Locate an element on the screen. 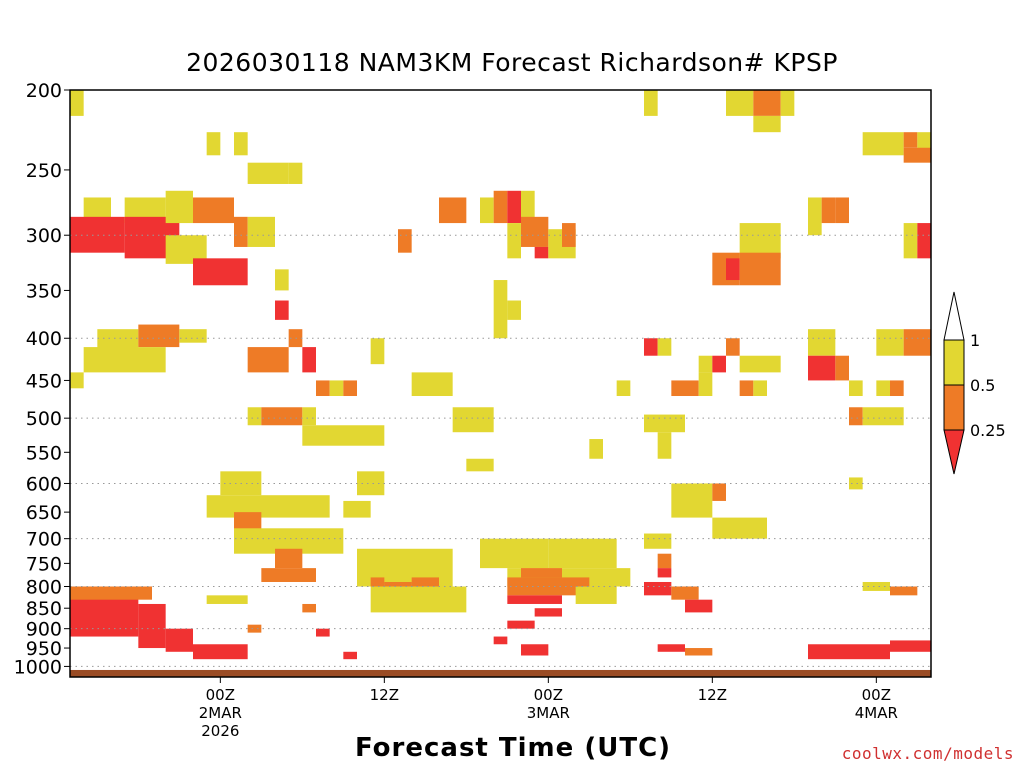  y-tick-label: 550 is located at coordinates (44, 453).